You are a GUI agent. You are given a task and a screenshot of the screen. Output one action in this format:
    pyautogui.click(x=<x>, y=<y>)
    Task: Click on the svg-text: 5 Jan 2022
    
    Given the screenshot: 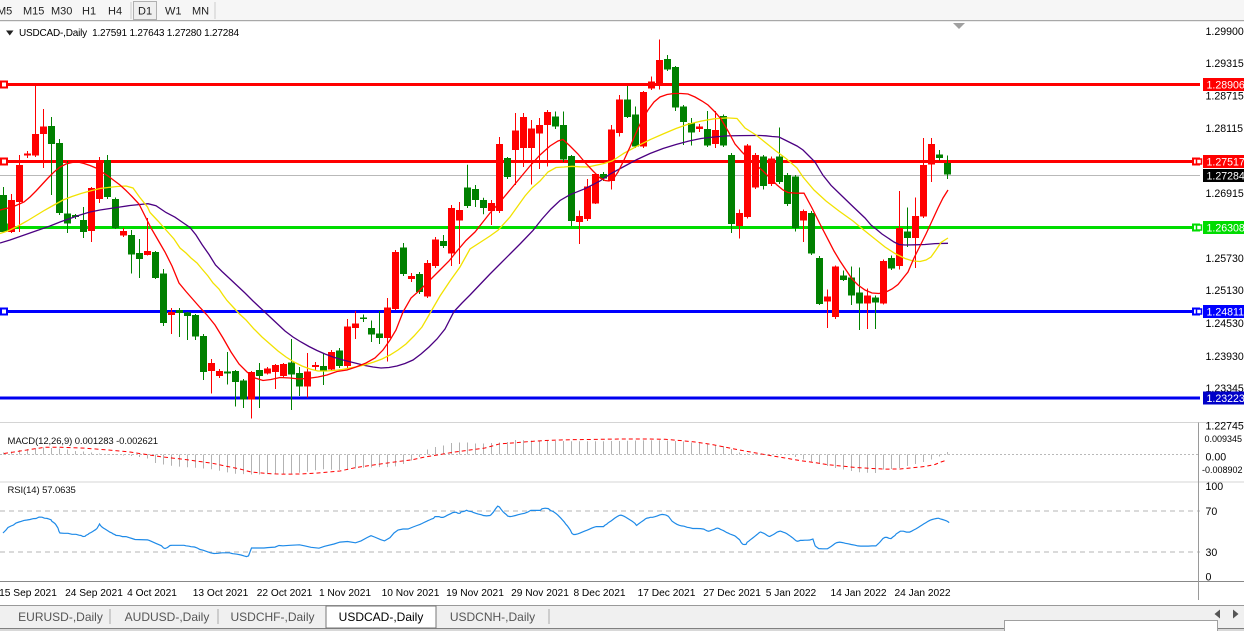 What is the action you would take?
    pyautogui.click(x=791, y=593)
    